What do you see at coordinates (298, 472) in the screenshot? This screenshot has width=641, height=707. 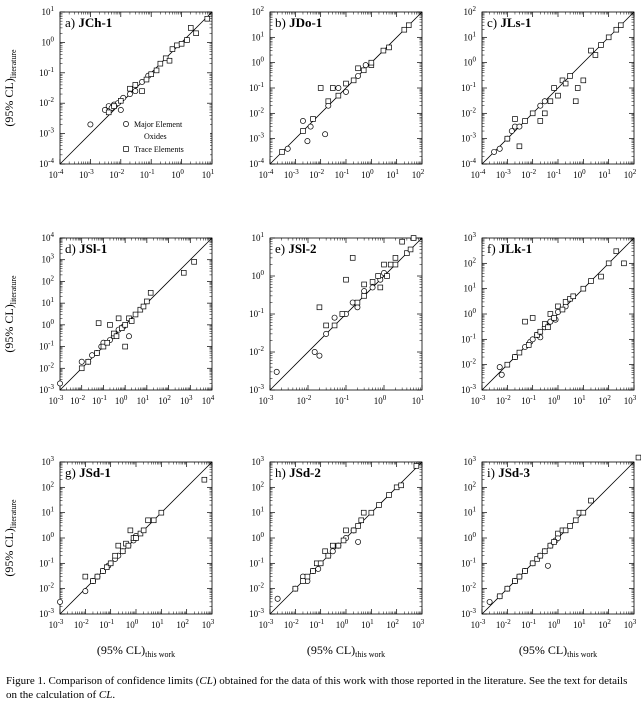 I see `panel-label-h: h) JSd-2` at bounding box center [298, 472].